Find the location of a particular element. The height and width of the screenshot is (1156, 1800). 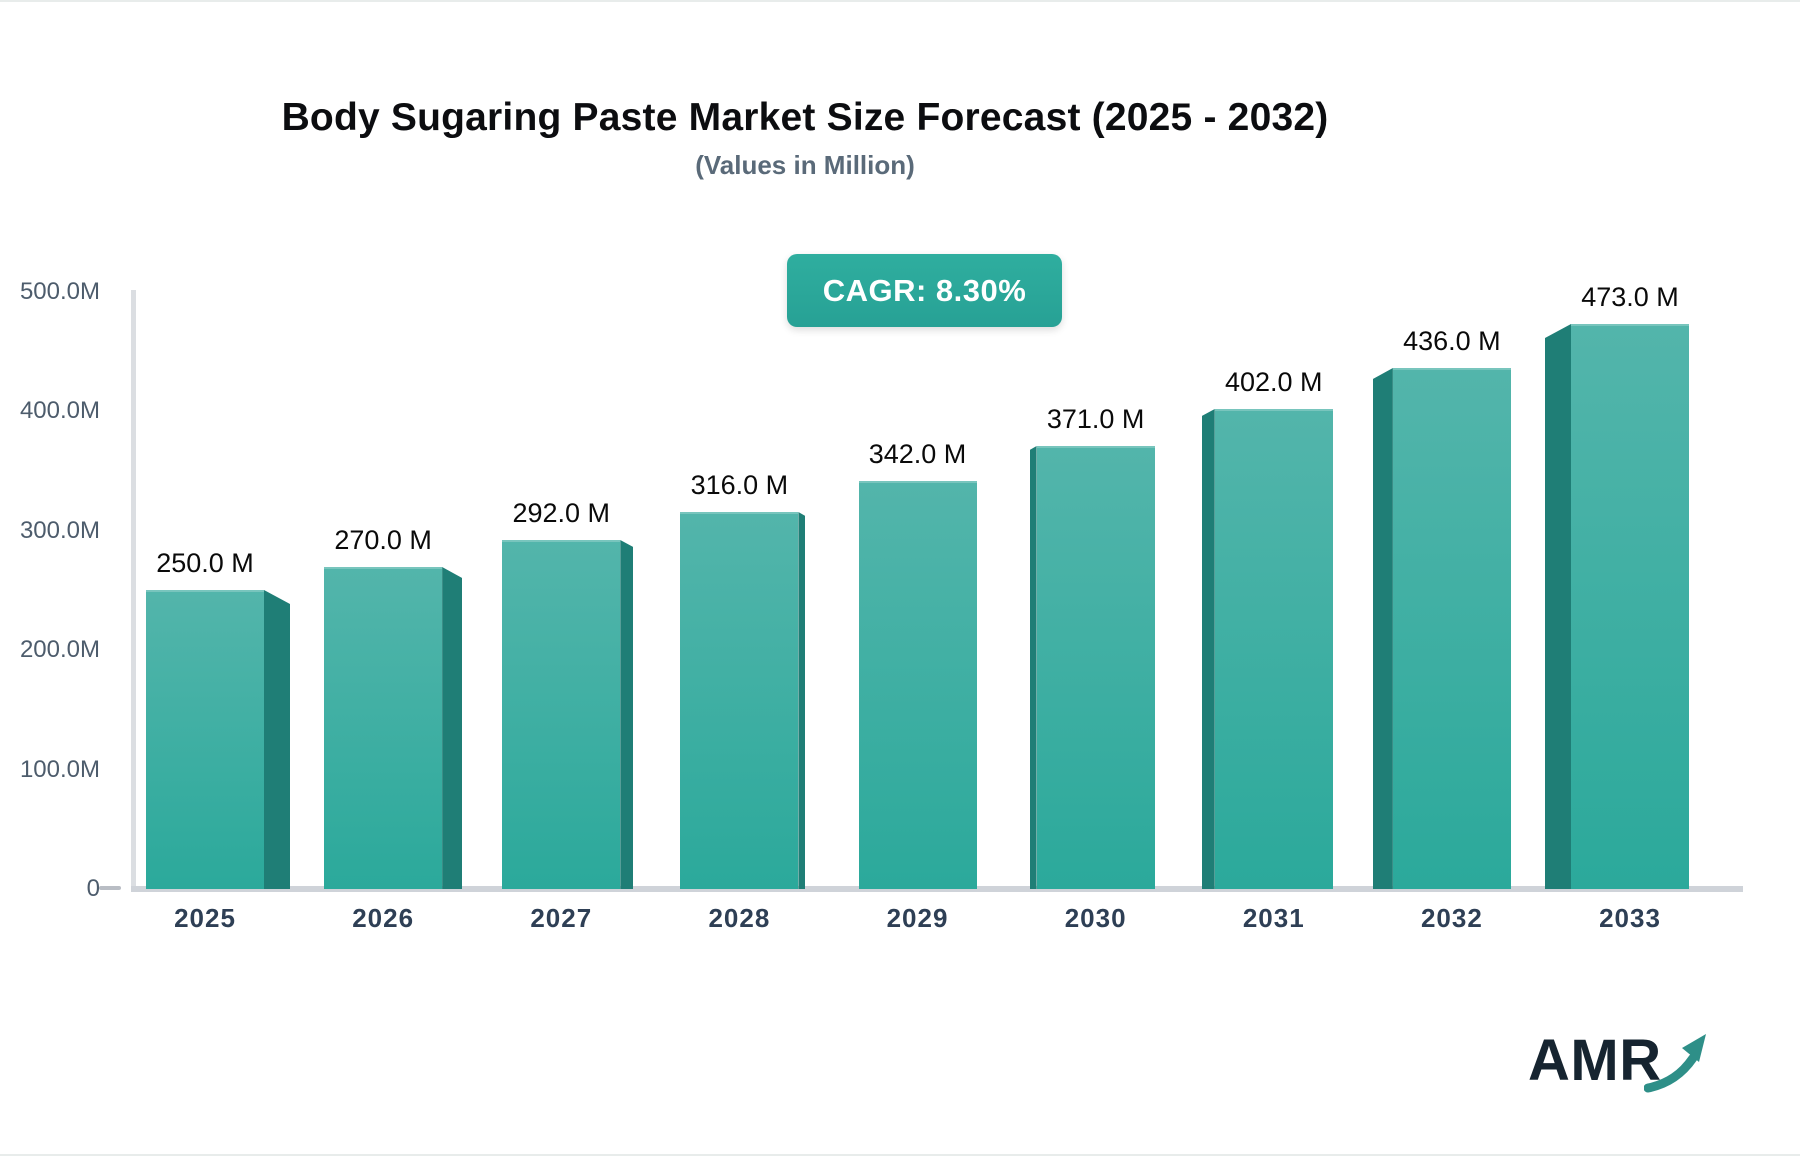

bar-value-label: 436.0 M is located at coordinates (1452, 341).